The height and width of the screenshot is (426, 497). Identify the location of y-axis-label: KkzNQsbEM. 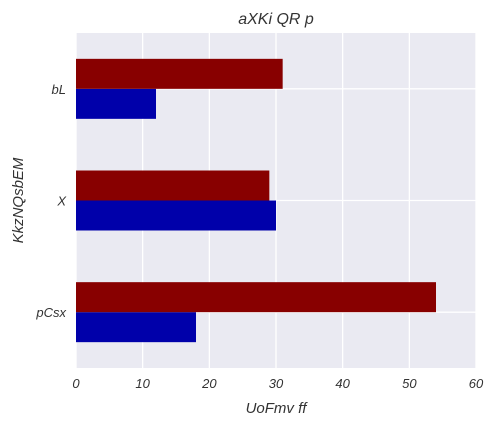
(18, 200).